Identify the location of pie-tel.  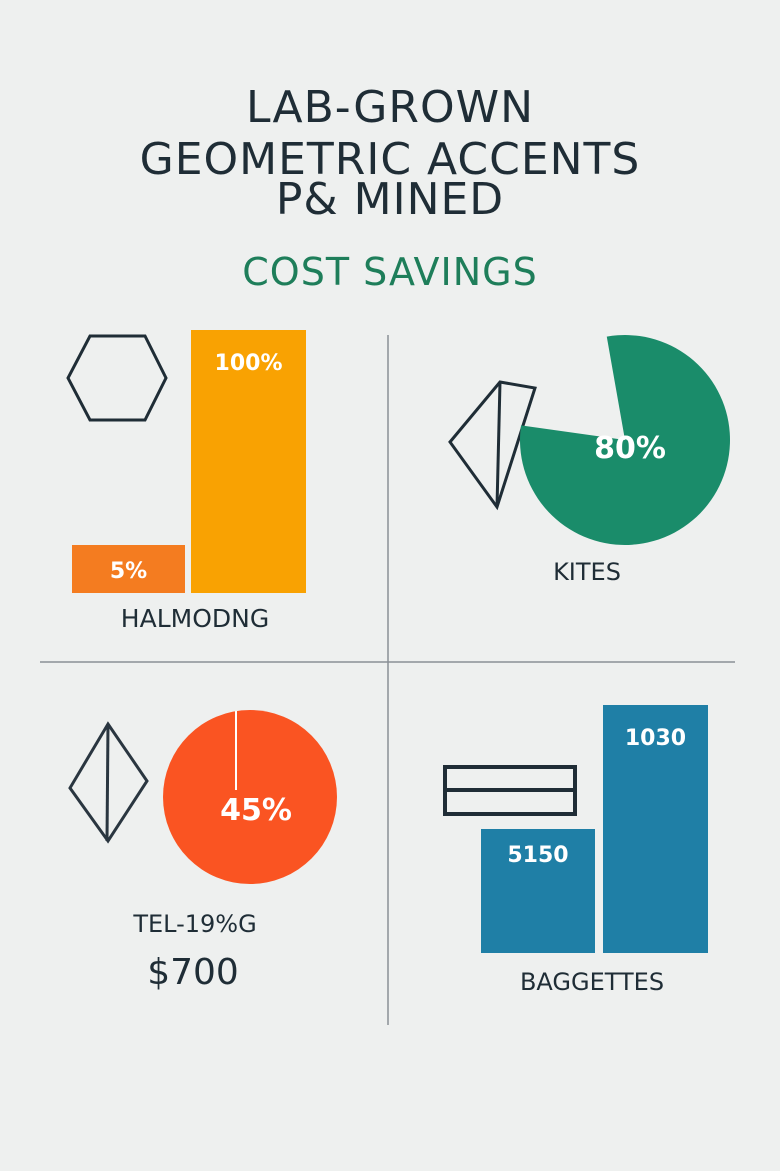
(250, 797).